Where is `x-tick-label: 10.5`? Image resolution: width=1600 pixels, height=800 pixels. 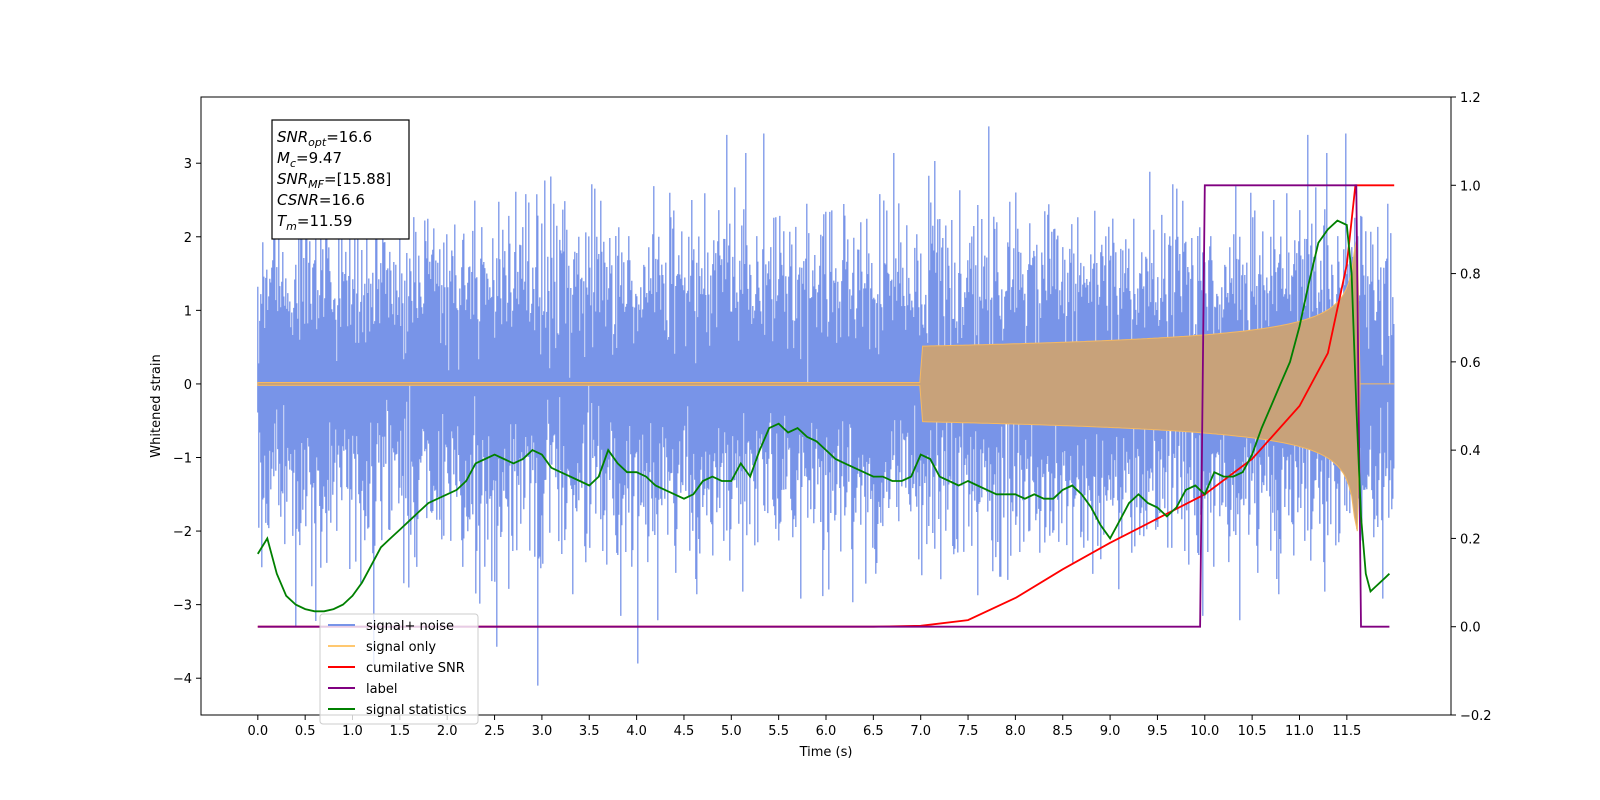 x-tick-label: 10.5 is located at coordinates (1252, 731).